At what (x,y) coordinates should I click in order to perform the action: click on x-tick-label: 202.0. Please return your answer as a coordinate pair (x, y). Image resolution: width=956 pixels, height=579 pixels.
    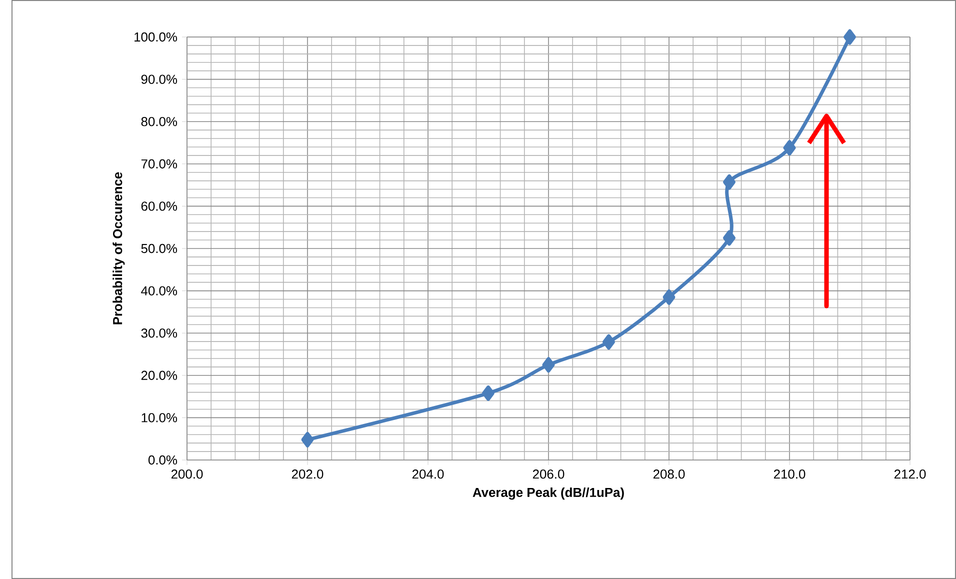
    Looking at the image, I should click on (308, 474).